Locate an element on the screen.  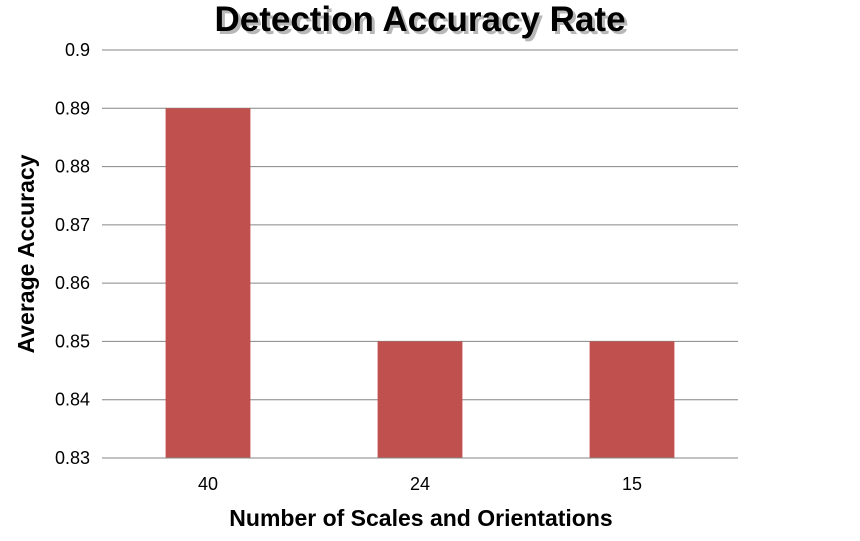
x-tick-label: 24 is located at coordinates (420, 484).